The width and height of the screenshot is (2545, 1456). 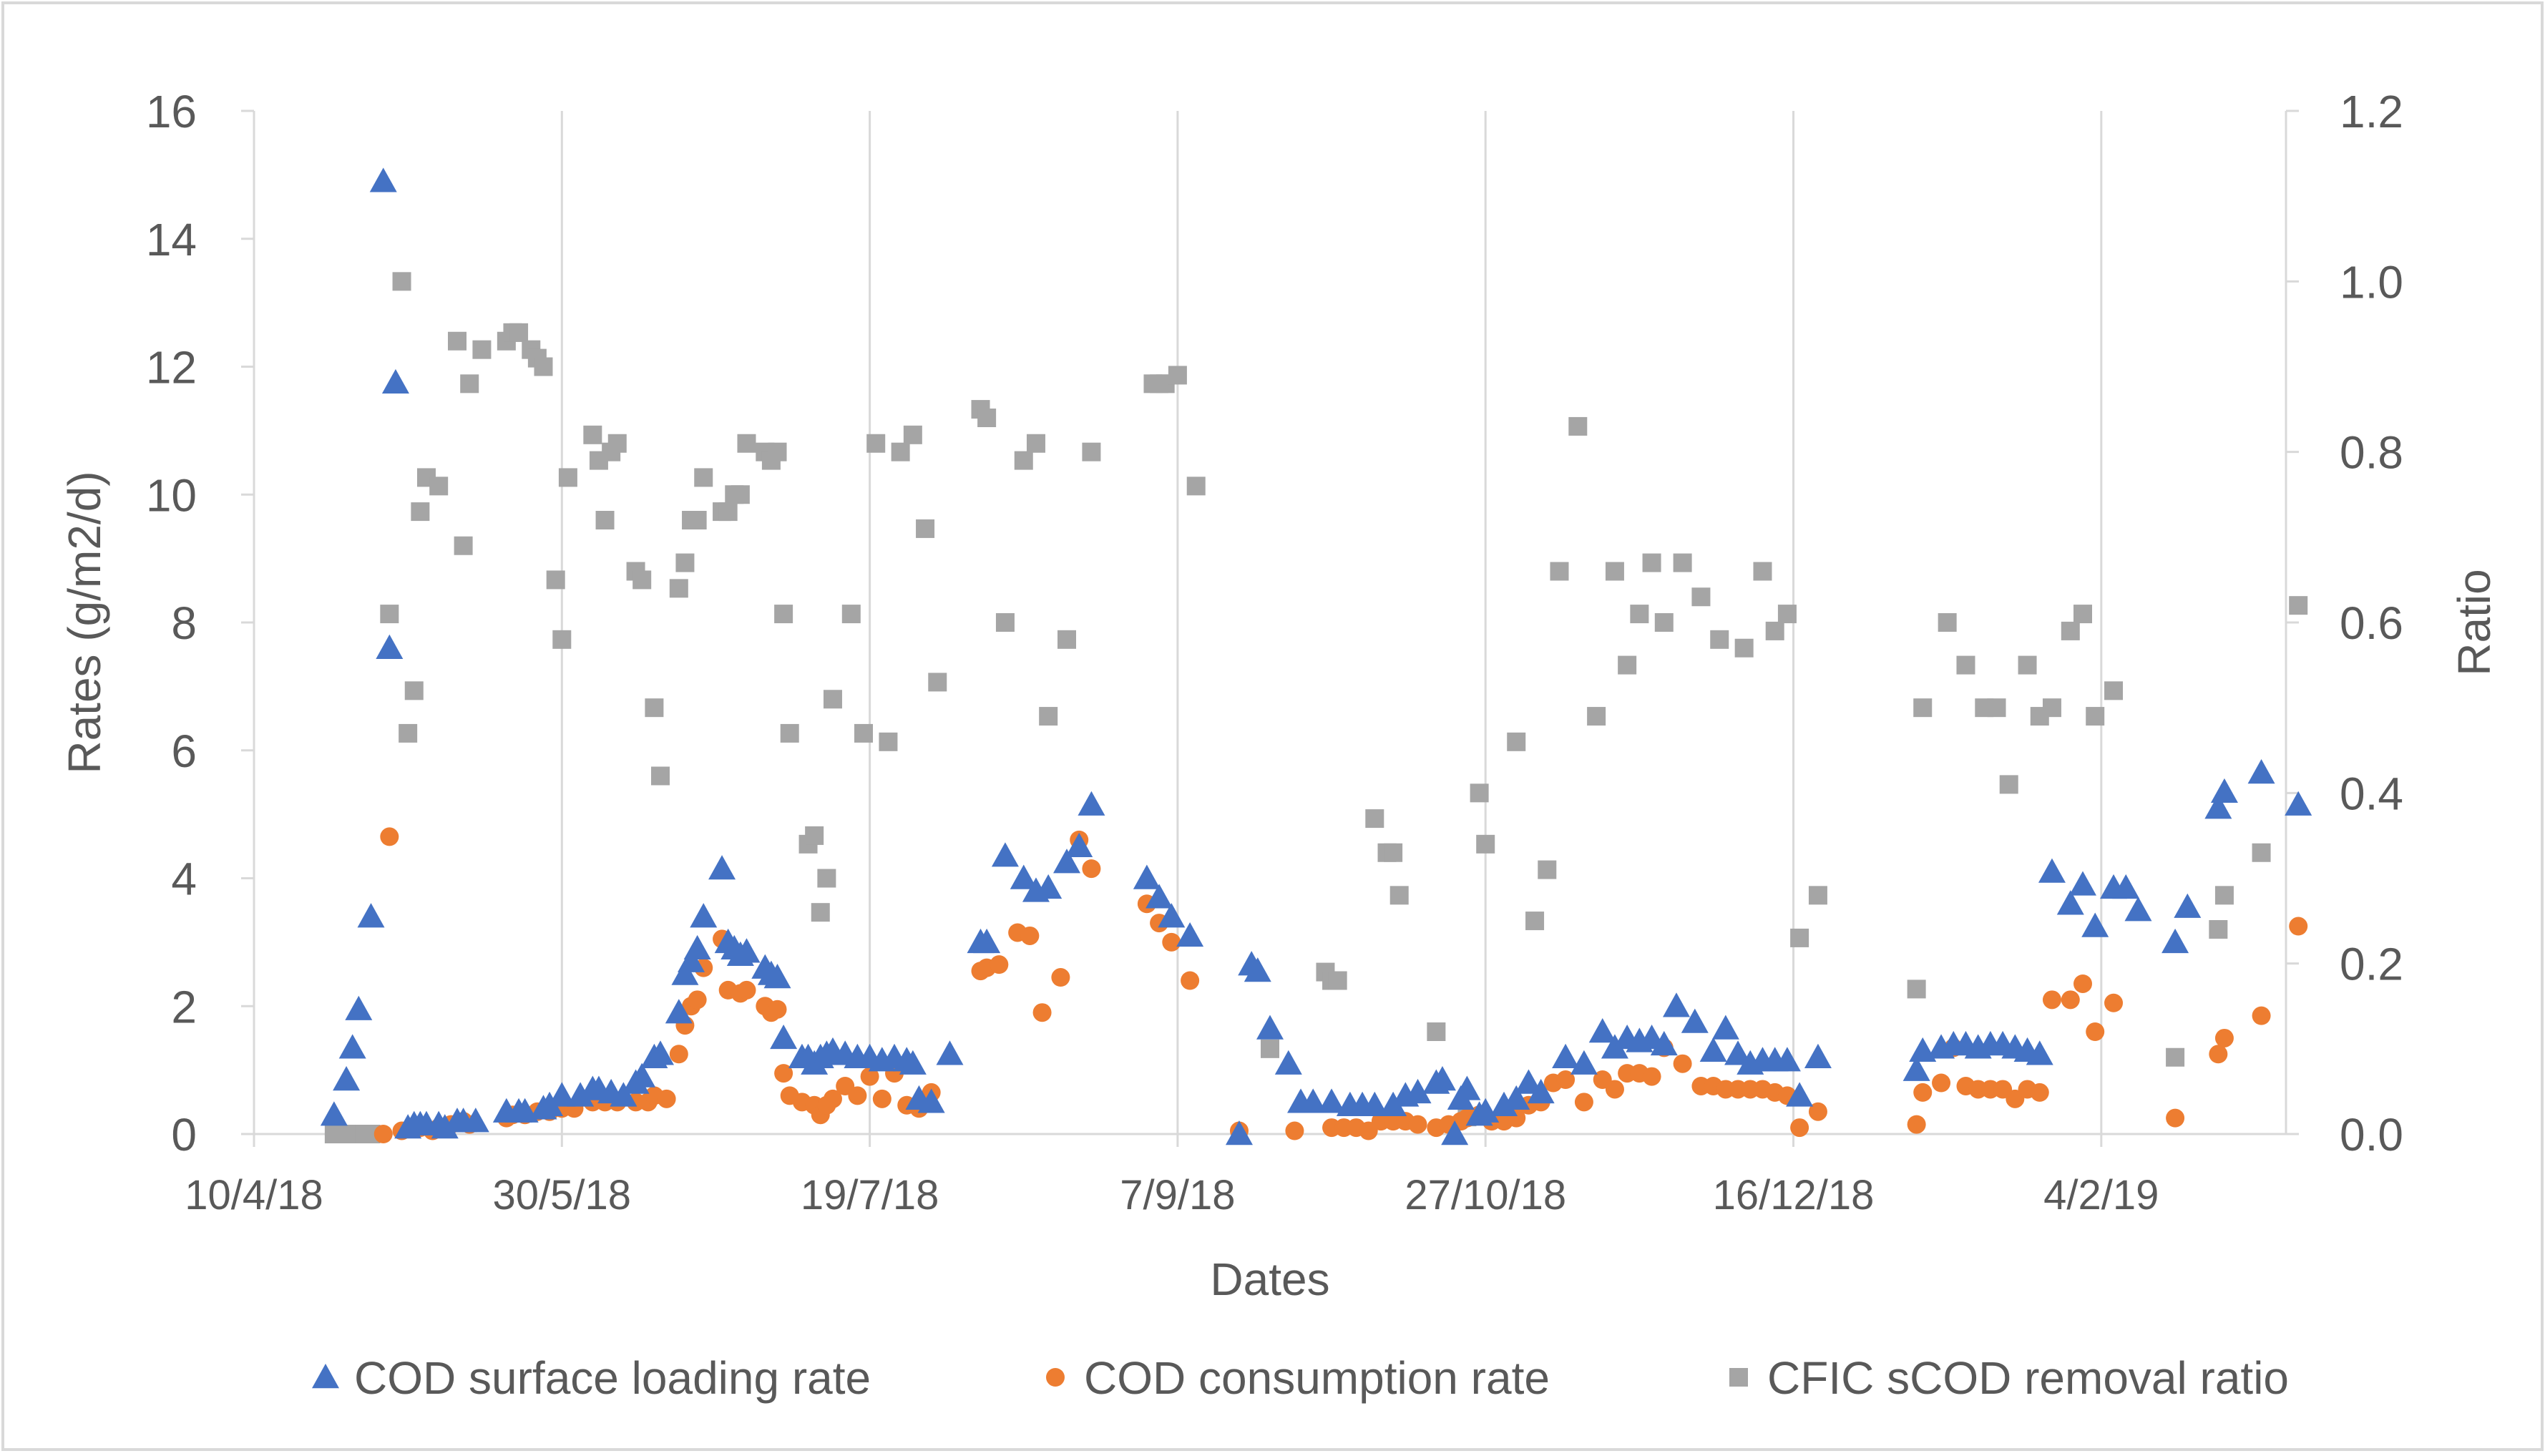 What do you see at coordinates (2371, 111) in the screenshot?
I see `y-right-tick-label: 1.2` at bounding box center [2371, 111].